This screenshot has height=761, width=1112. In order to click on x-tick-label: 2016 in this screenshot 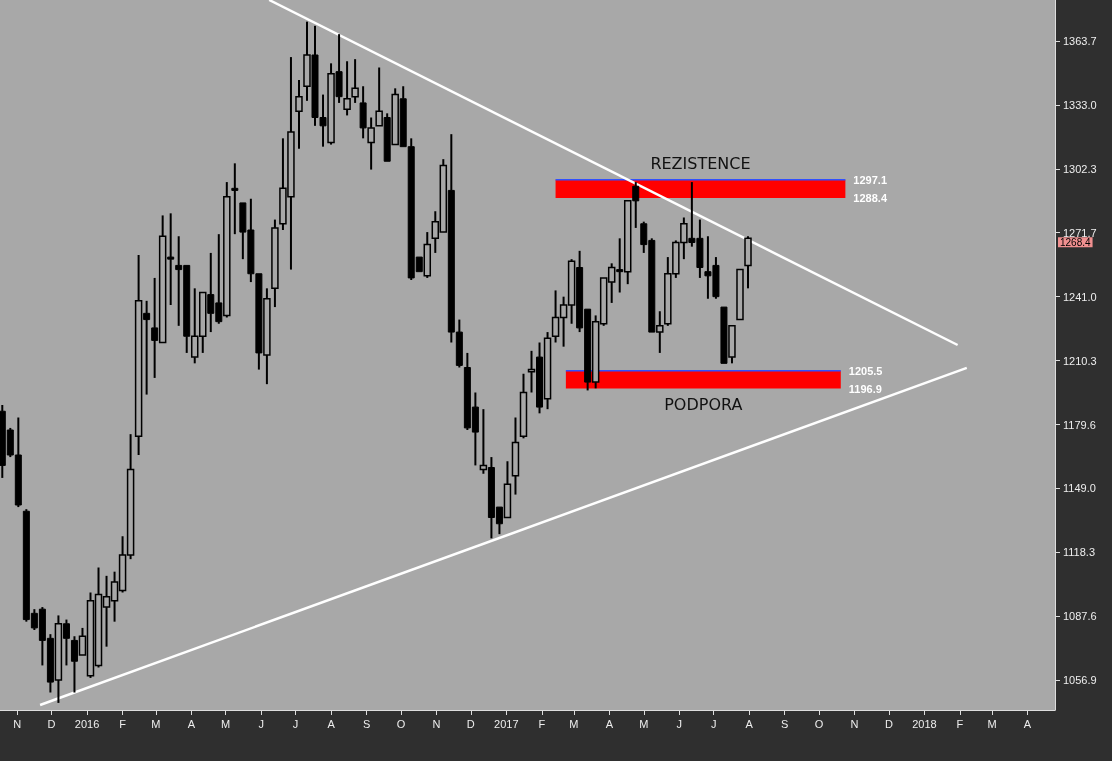, I will do `click(87, 723)`.